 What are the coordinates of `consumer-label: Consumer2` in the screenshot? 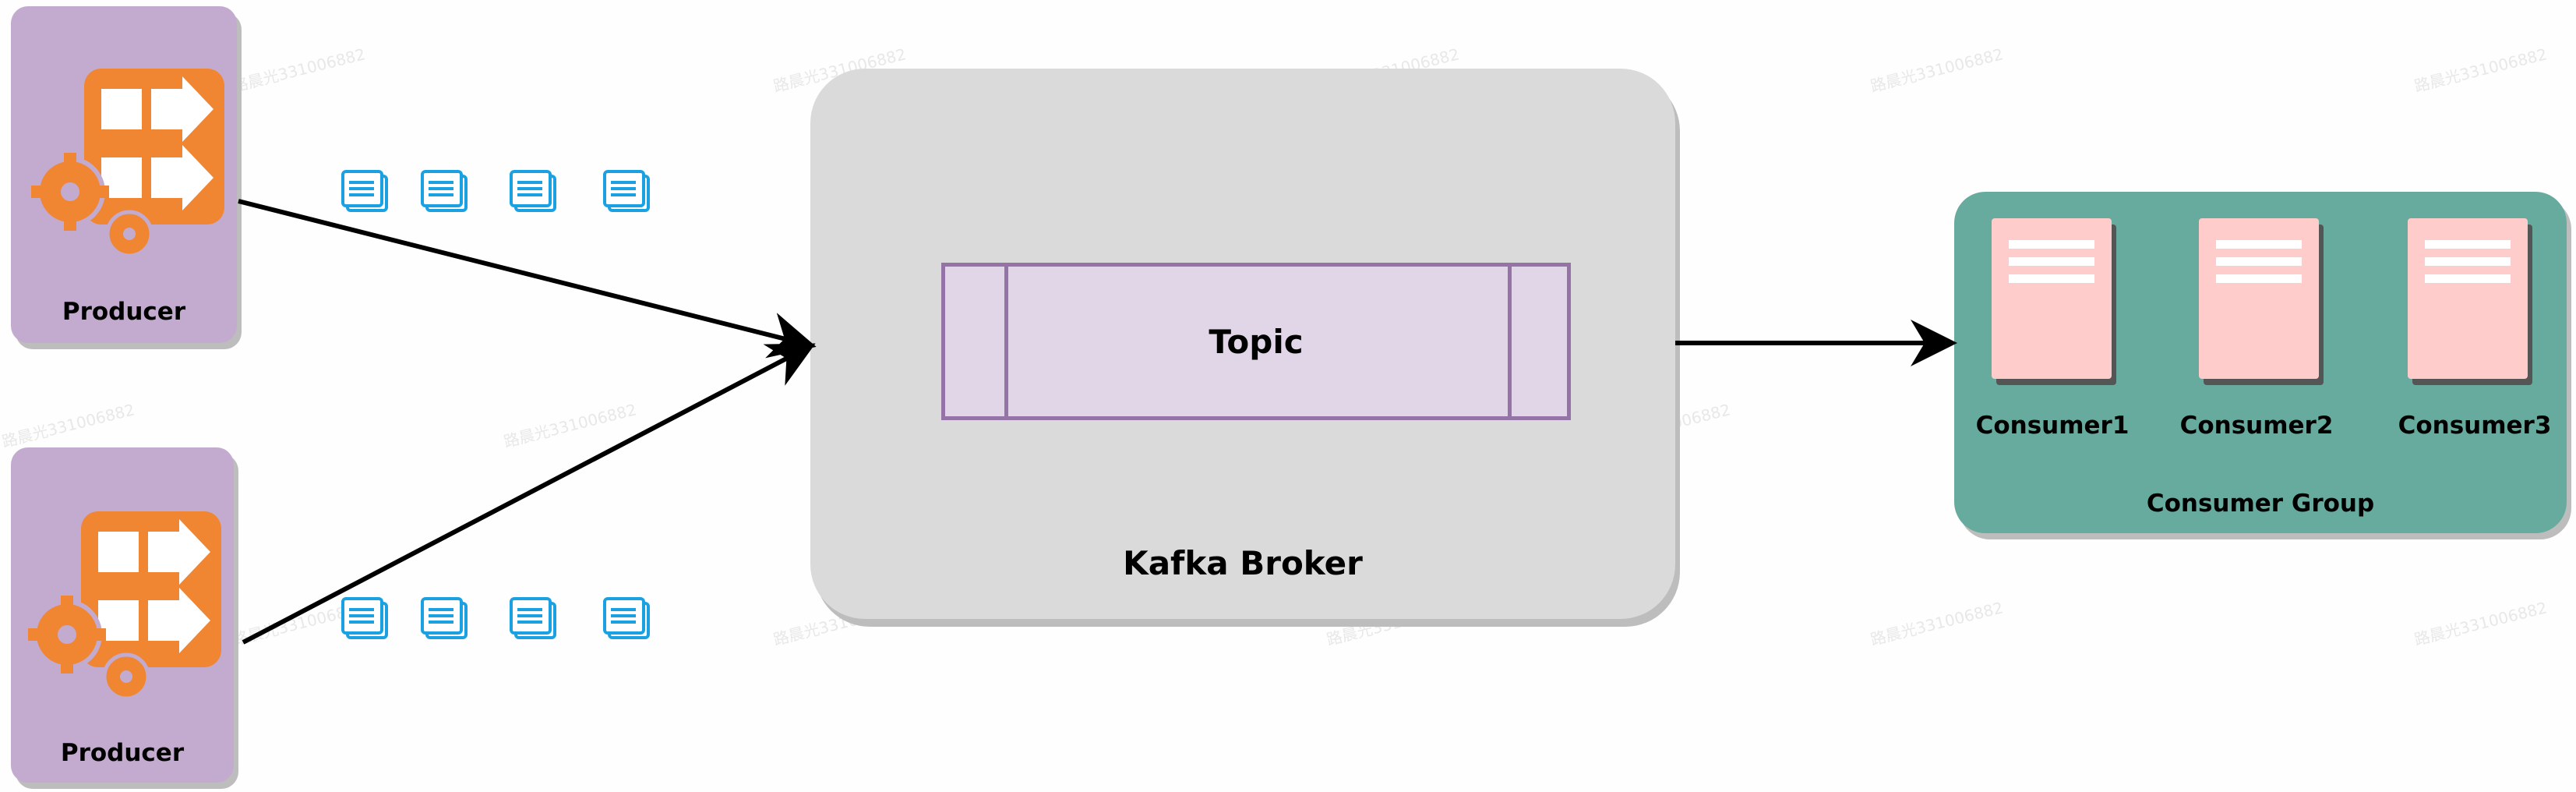 It's located at (2256, 426).